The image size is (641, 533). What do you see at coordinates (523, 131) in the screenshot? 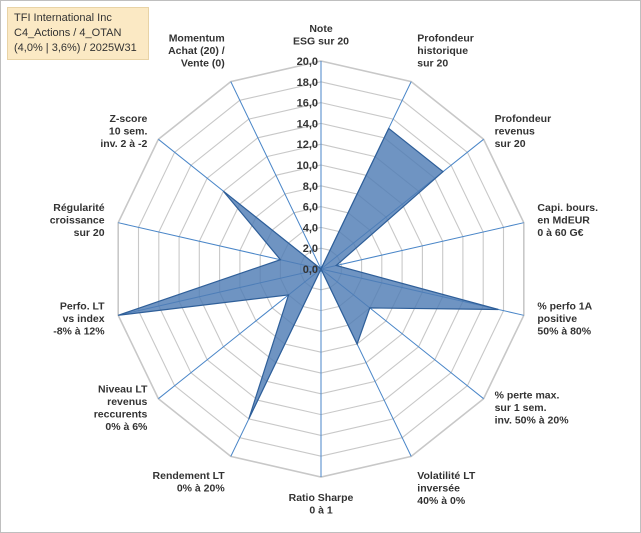
I see `axis-label: Profondeur revenus sur 20` at bounding box center [523, 131].